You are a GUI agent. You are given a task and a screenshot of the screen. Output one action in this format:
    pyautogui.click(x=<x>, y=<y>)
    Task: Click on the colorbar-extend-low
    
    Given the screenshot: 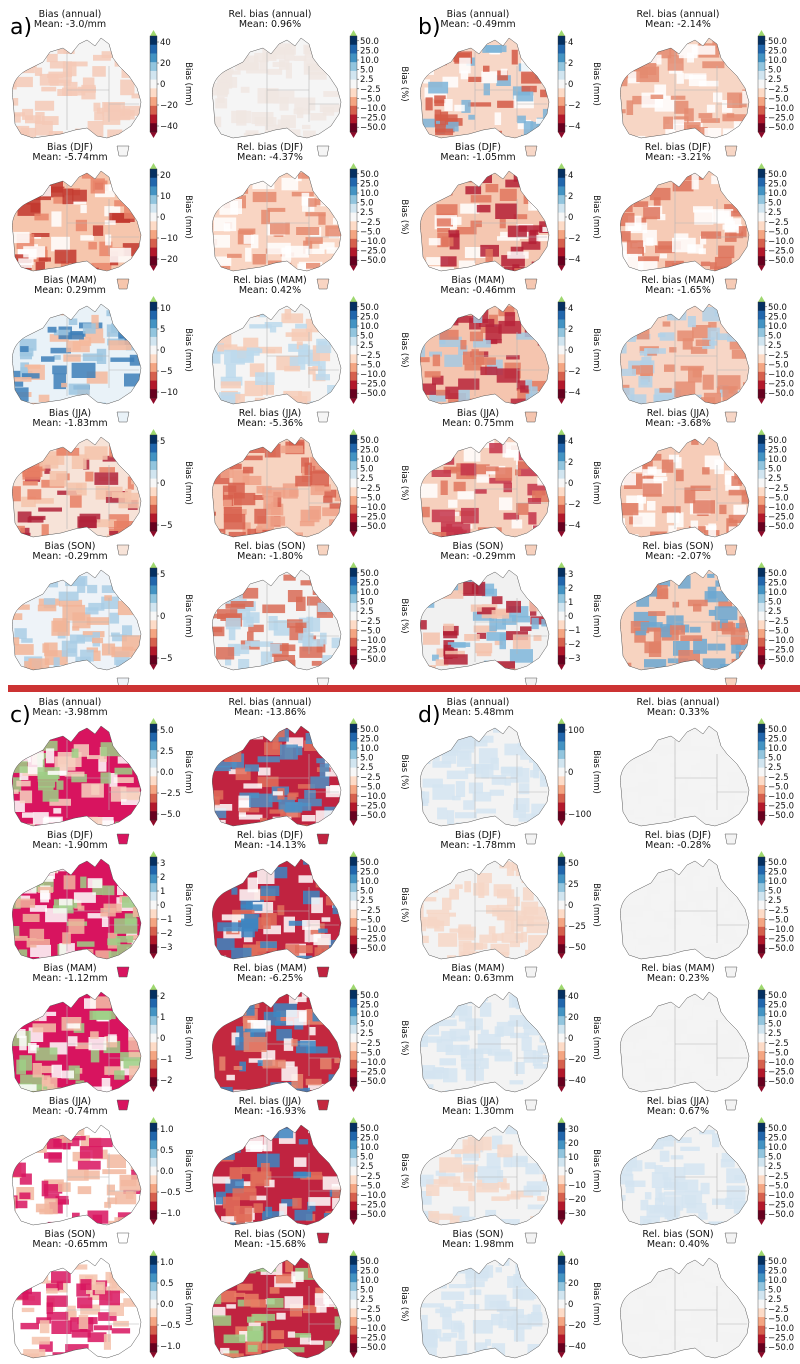 What is the action you would take?
    pyautogui.click(x=561, y=1355)
    